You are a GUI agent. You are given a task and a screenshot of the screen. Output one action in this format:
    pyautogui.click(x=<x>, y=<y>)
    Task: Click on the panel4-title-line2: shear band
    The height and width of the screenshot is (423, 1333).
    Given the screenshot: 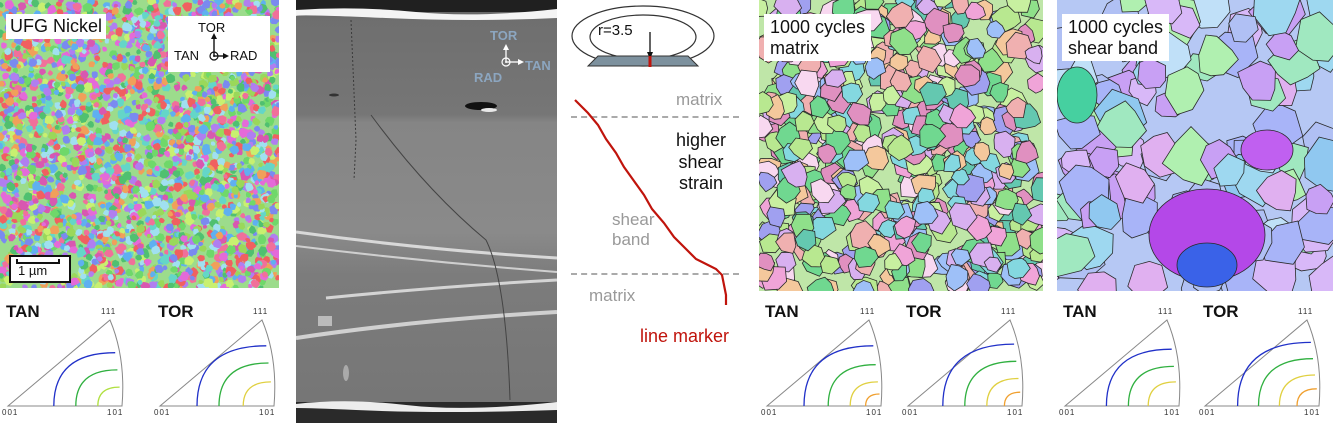 What is the action you would take?
    pyautogui.click(x=1113, y=47)
    